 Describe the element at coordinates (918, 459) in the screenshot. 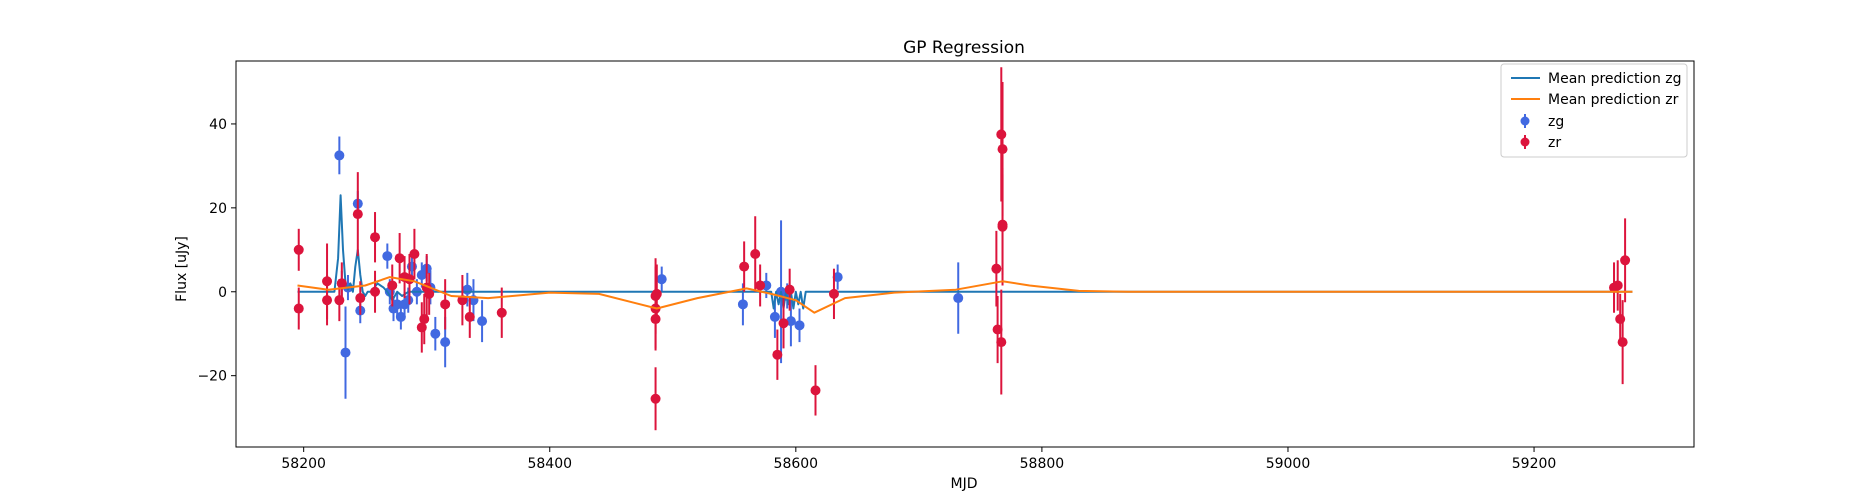

I see `x-axis-ticks: 58200 58400 58600 58800 59000 59200` at that location.